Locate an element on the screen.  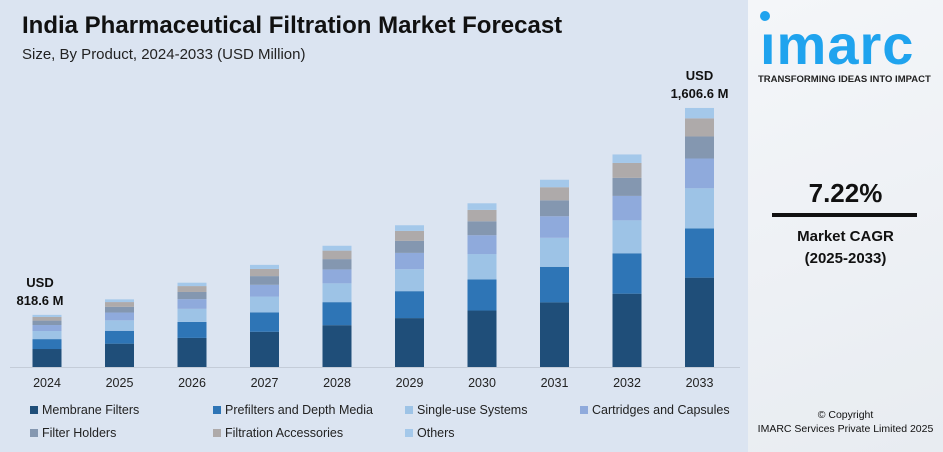
bar-segment-filter-holders-2027 is located at coordinates (264, 280).